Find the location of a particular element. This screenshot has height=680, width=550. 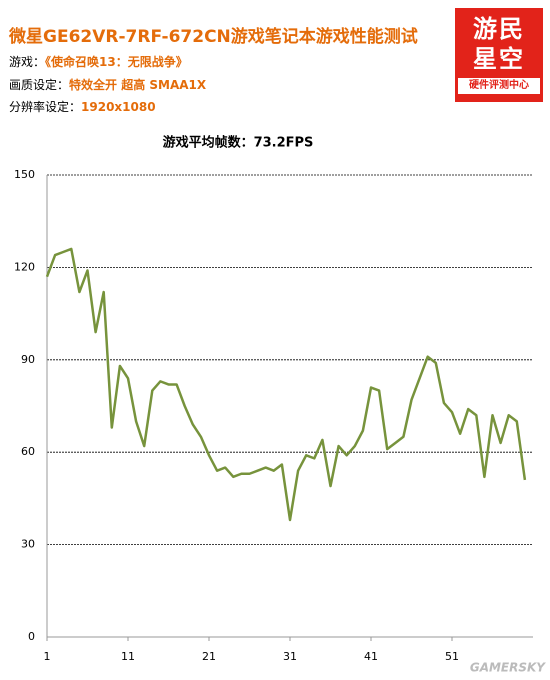

x-tick-label: 1 is located at coordinates (47, 656).